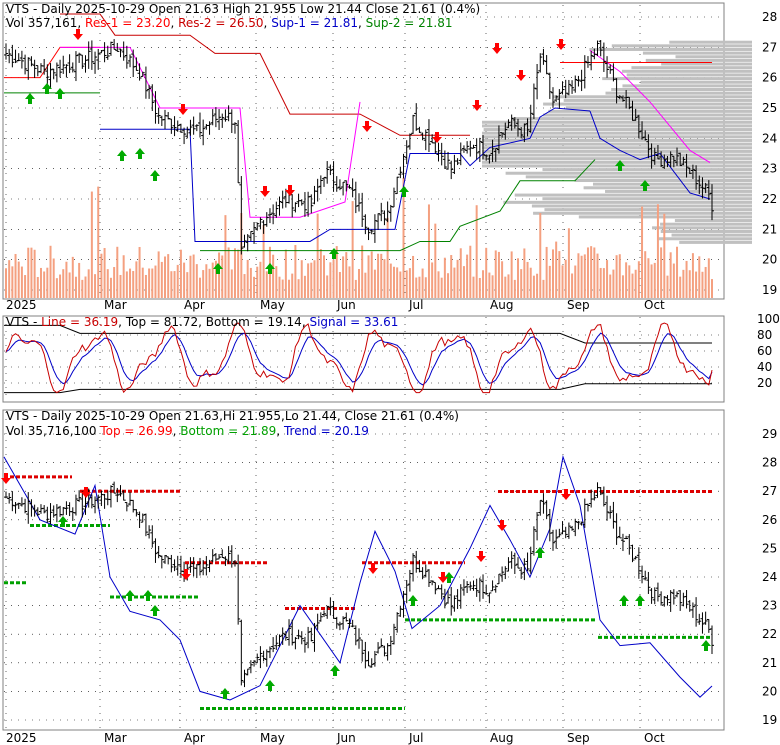  What do you see at coordinates (769, 577) in the screenshot?
I see `trend-y-axis: 29 28 27 26 25 24 23 22 21 20 19` at bounding box center [769, 577].